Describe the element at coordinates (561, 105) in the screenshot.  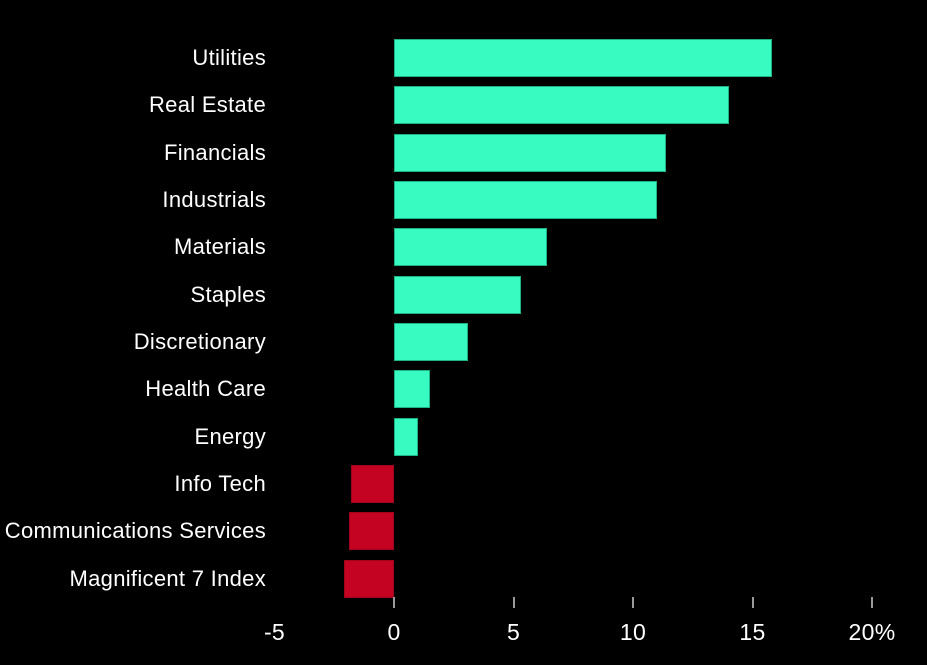
I see `bar-real-estate` at that location.